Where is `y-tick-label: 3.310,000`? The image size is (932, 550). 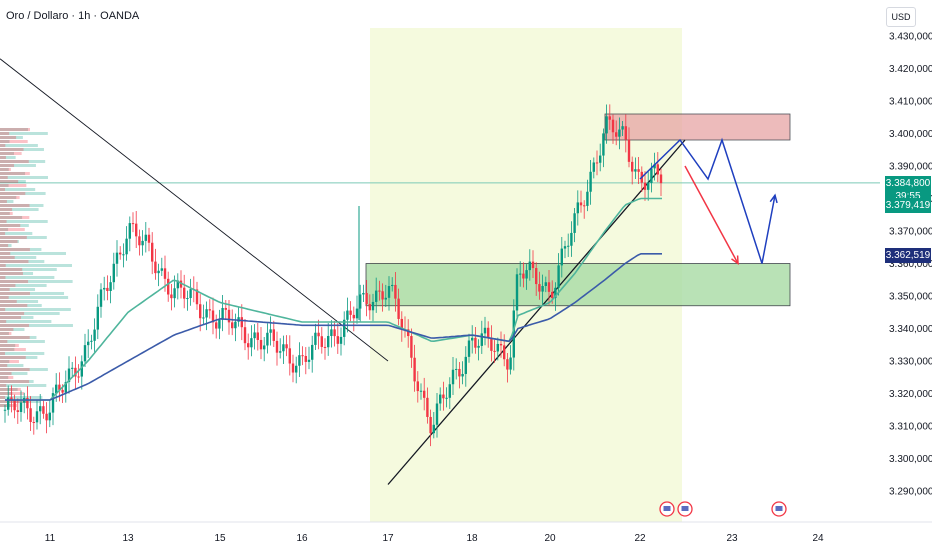 y-tick-label: 3.310,000 is located at coordinates (910, 427).